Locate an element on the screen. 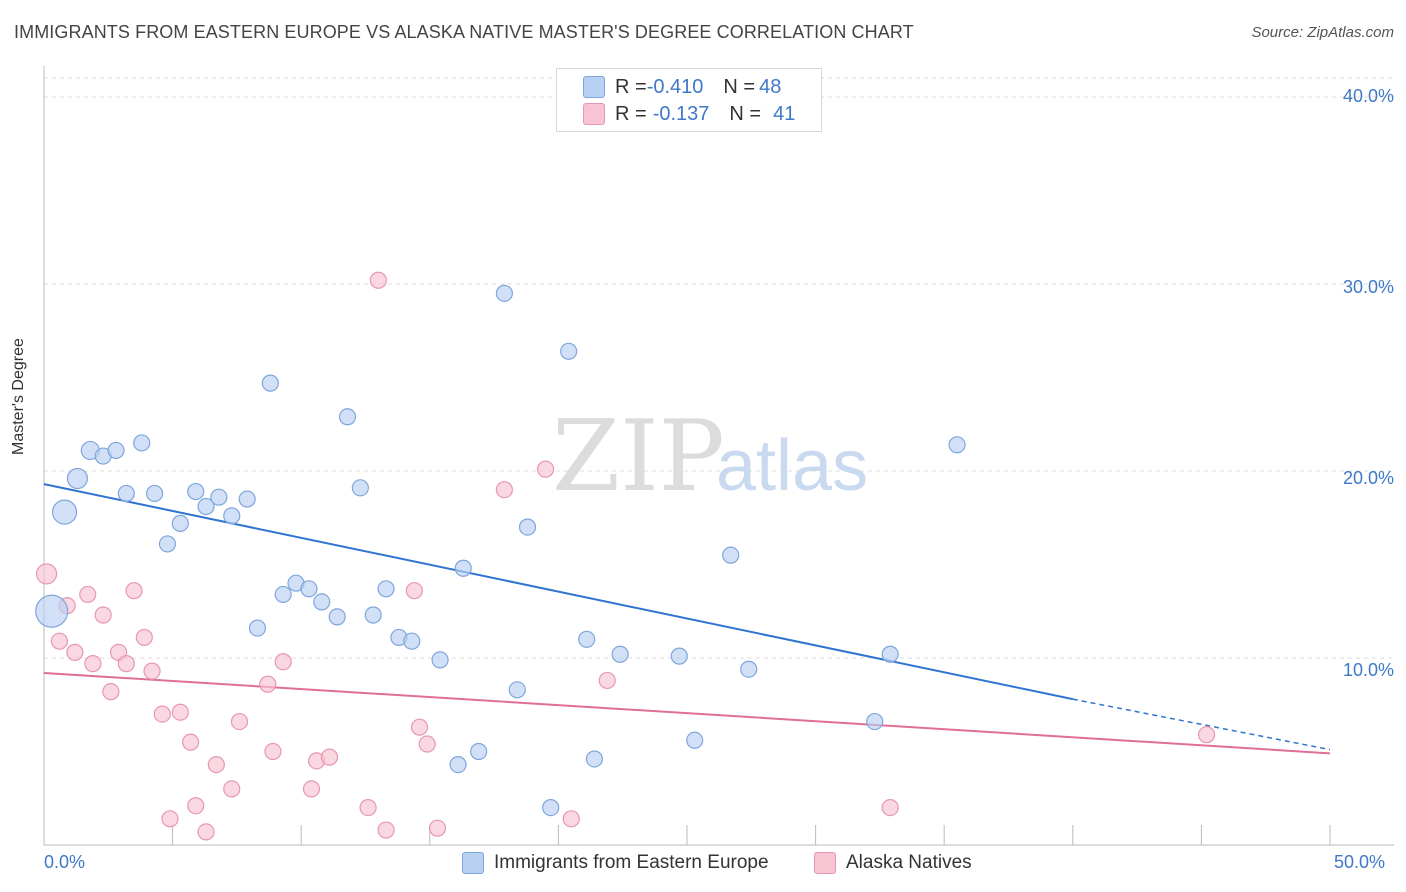 The image size is (1406, 892). y-tick-label: 20.0% is located at coordinates (1368, 478).